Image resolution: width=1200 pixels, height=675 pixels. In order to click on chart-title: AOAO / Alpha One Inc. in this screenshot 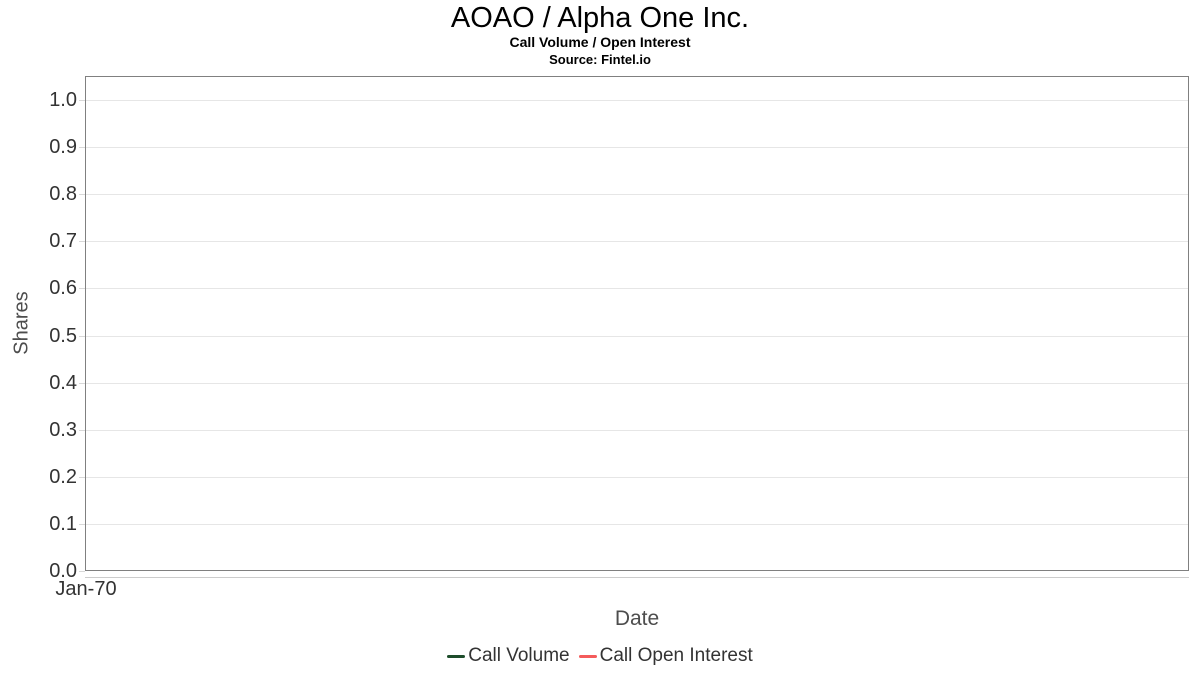, I will do `click(600, 18)`.